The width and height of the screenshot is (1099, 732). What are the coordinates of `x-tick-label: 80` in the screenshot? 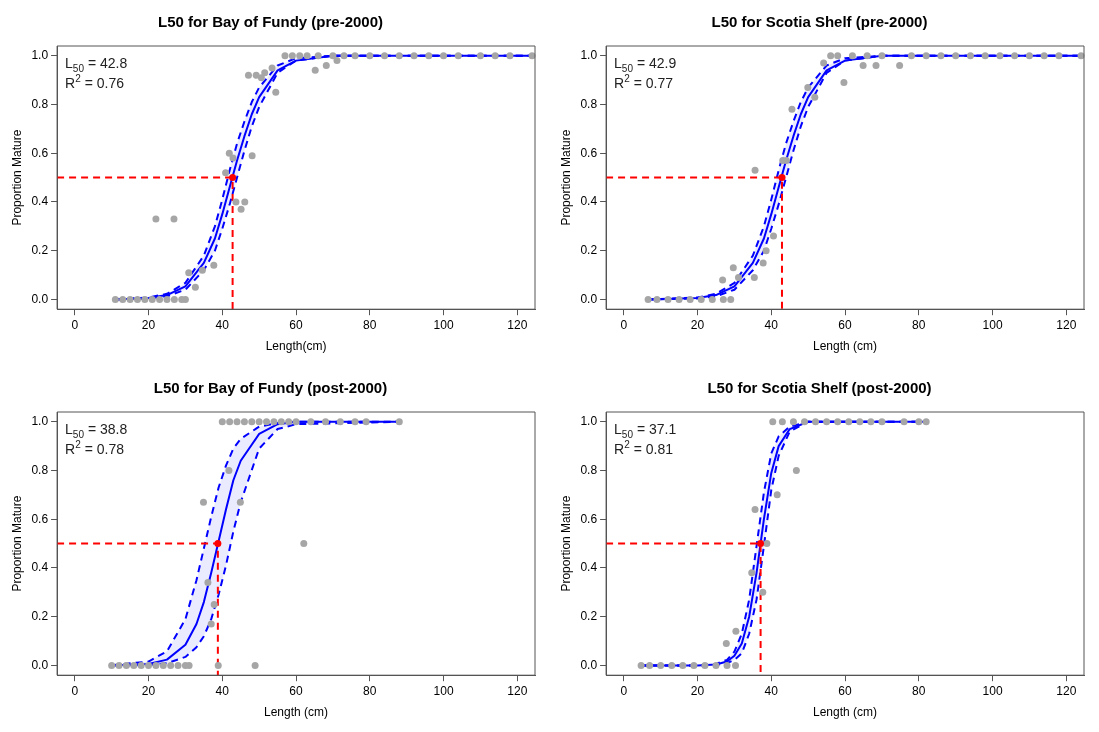 It's located at (919, 690).